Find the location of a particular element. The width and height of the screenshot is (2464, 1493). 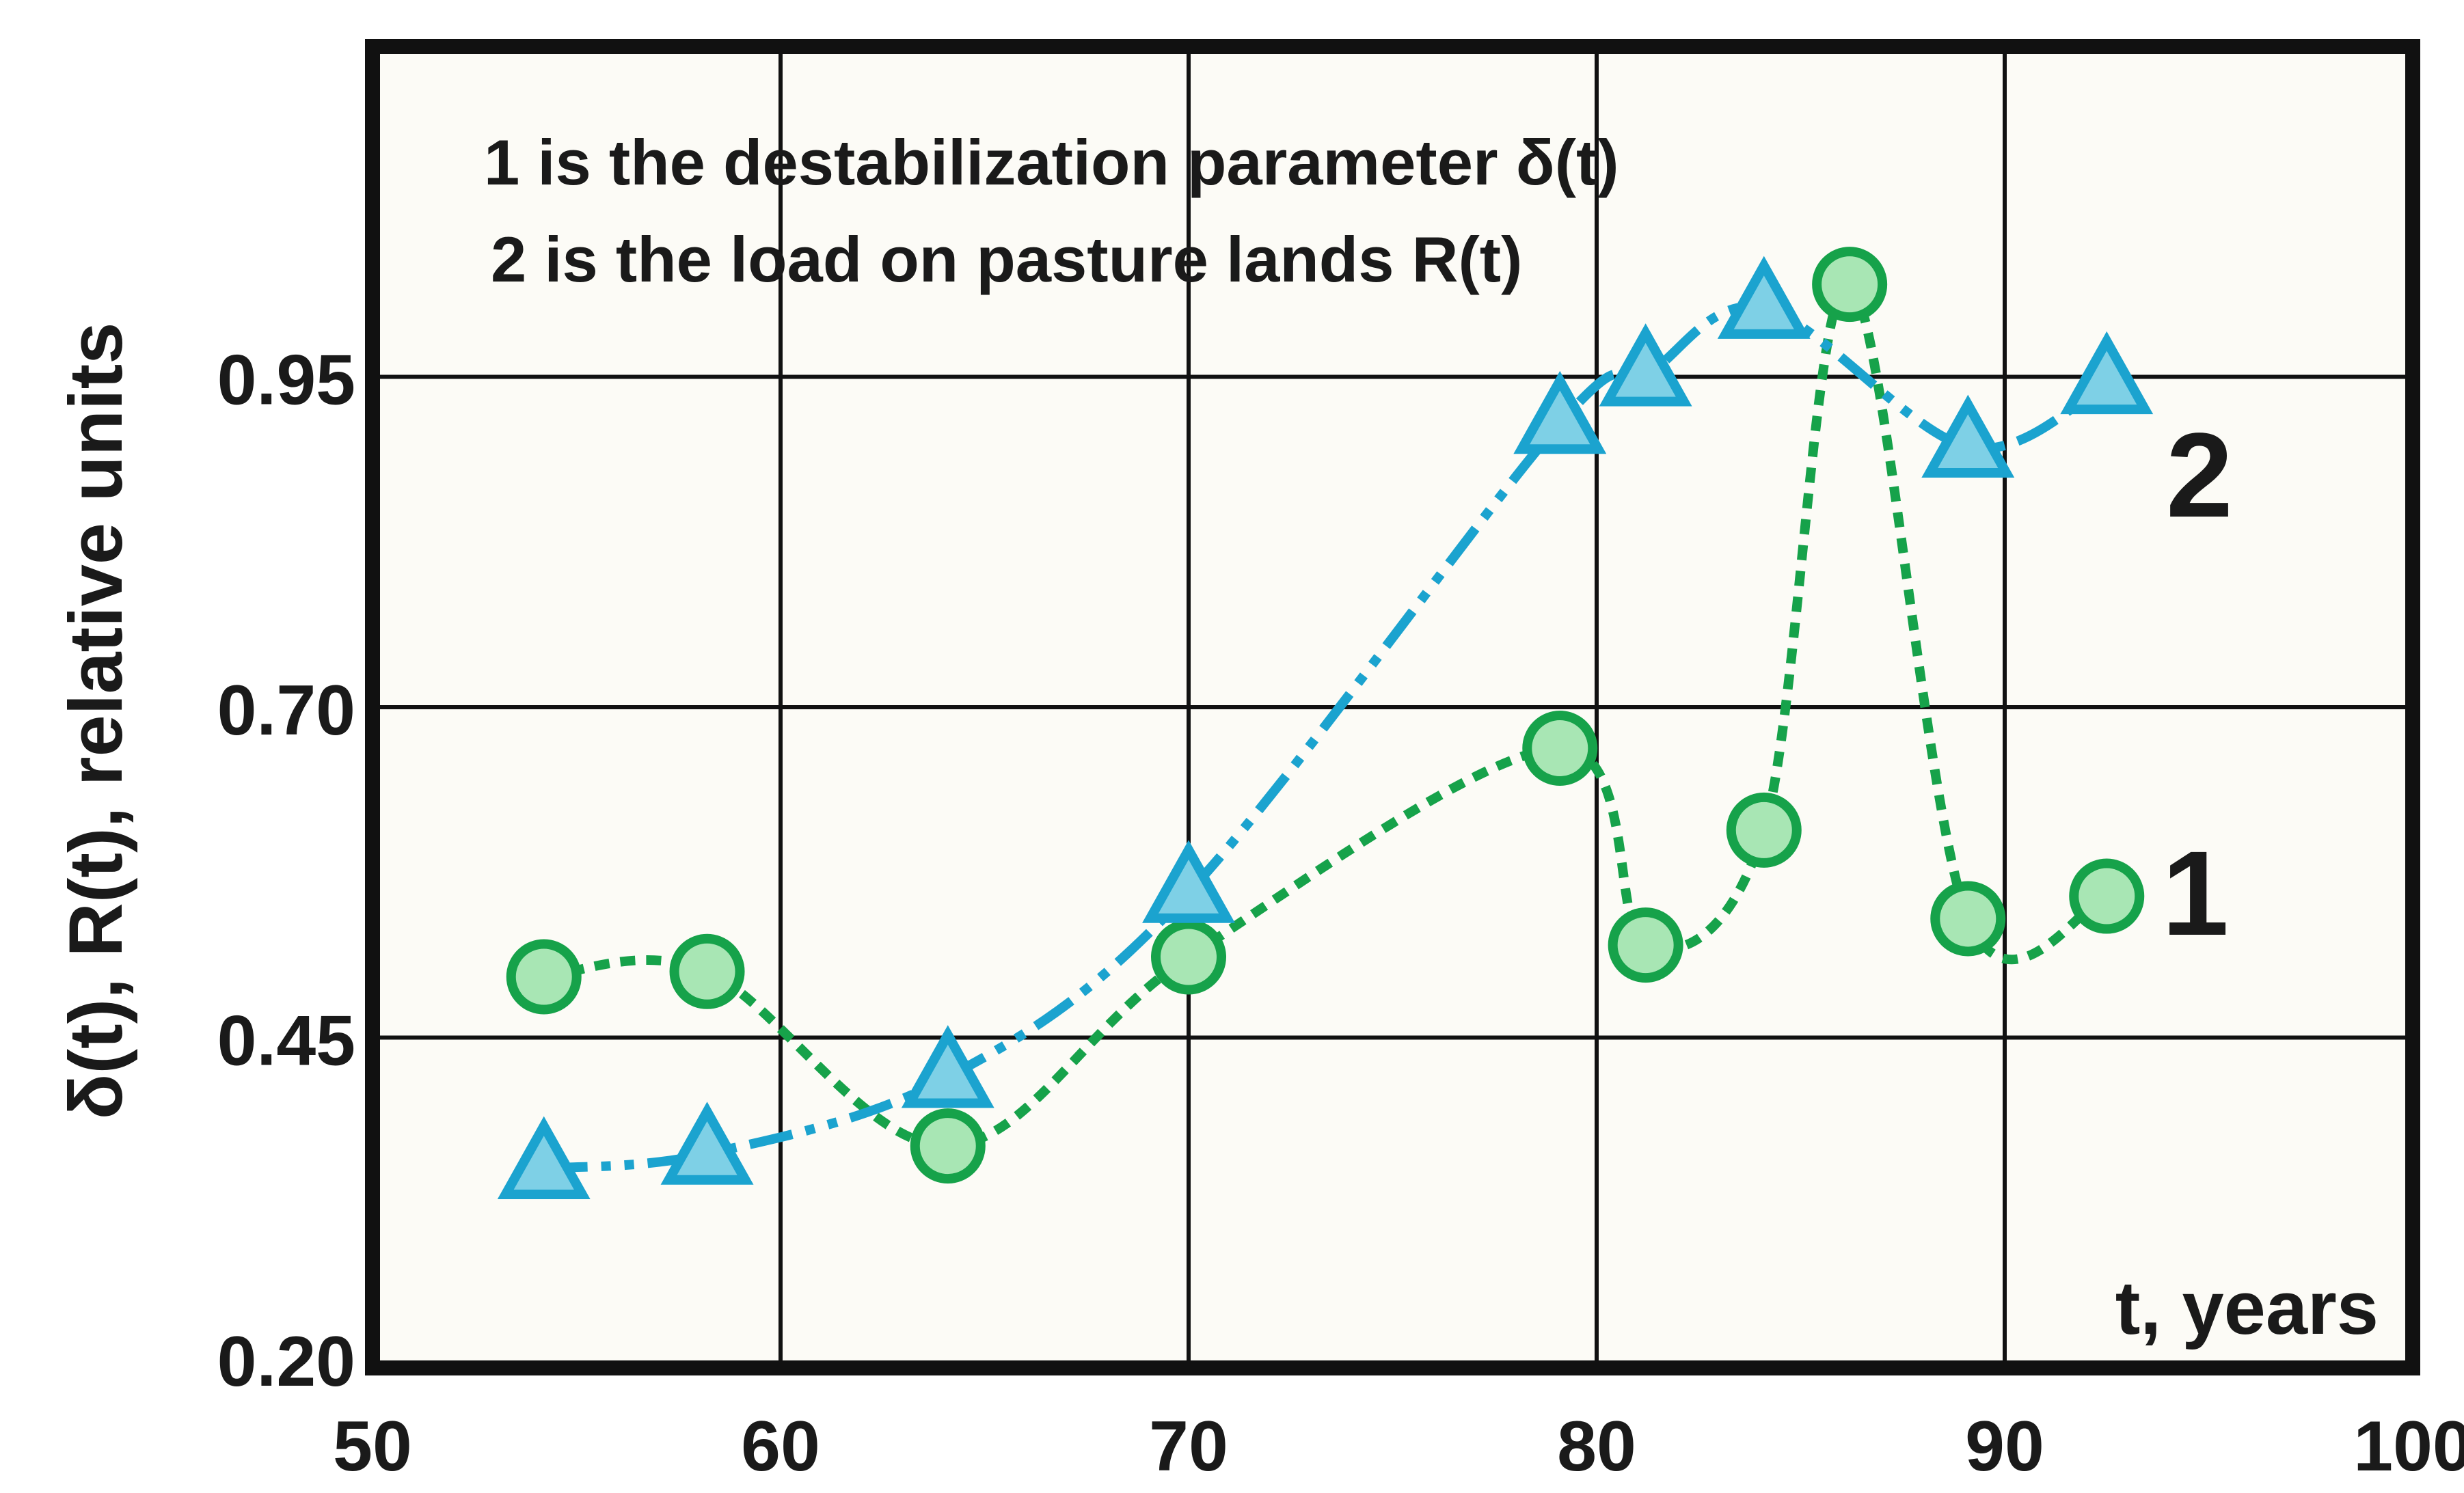

x-tick-label-90: 90 is located at coordinates (2004, 1446).